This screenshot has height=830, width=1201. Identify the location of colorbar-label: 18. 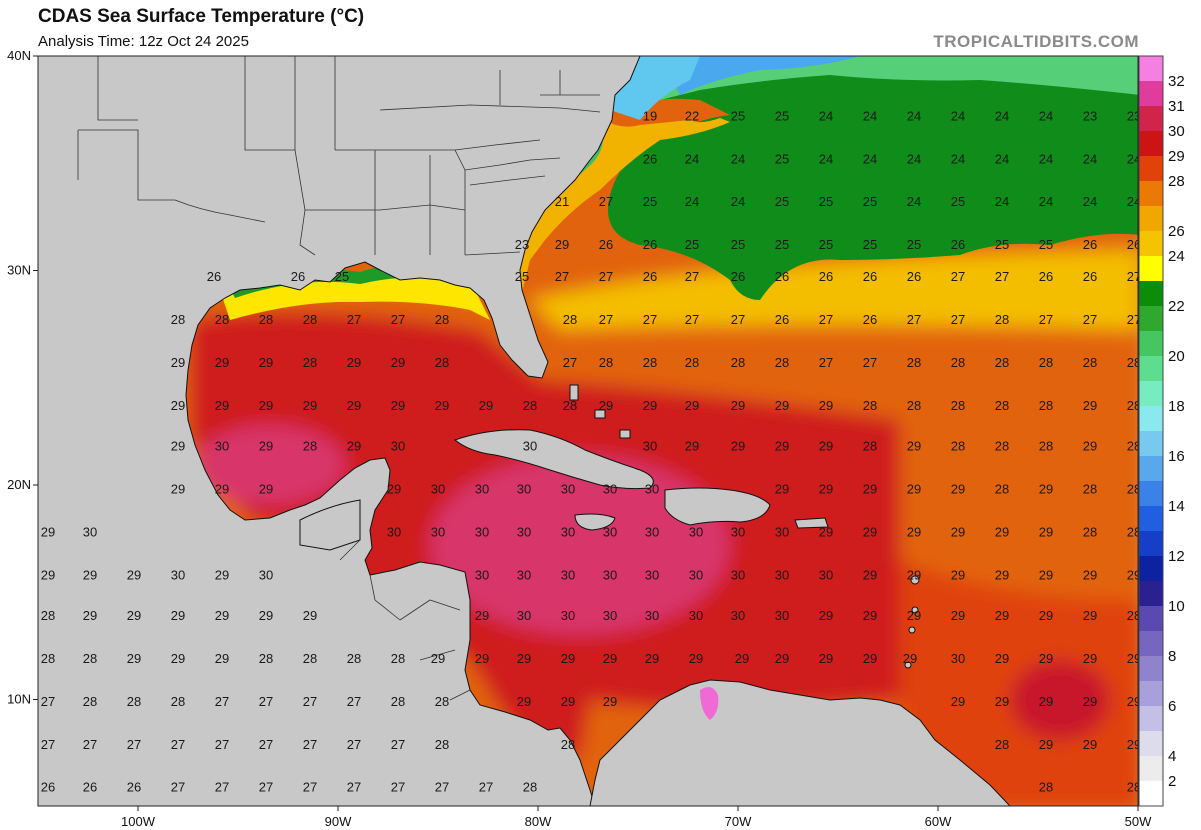
(1176, 406).